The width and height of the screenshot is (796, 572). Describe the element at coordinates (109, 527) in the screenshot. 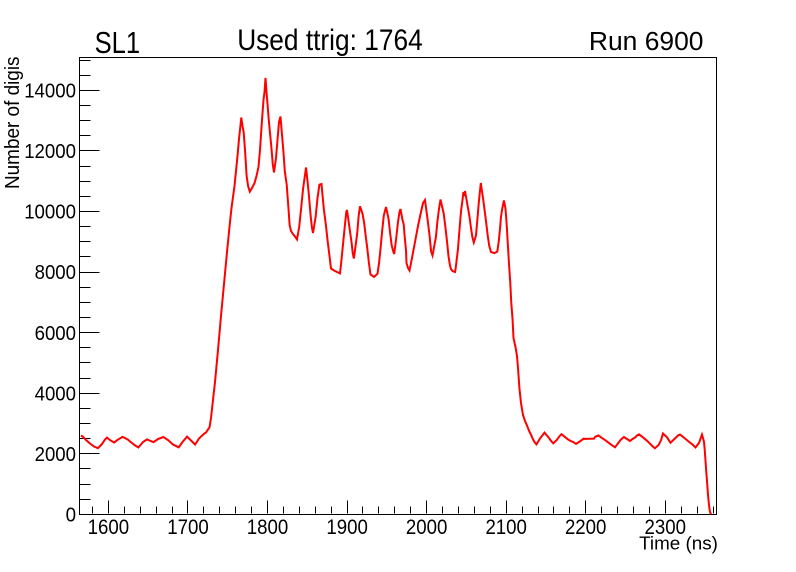

I see `svg-text: 1600` at that location.